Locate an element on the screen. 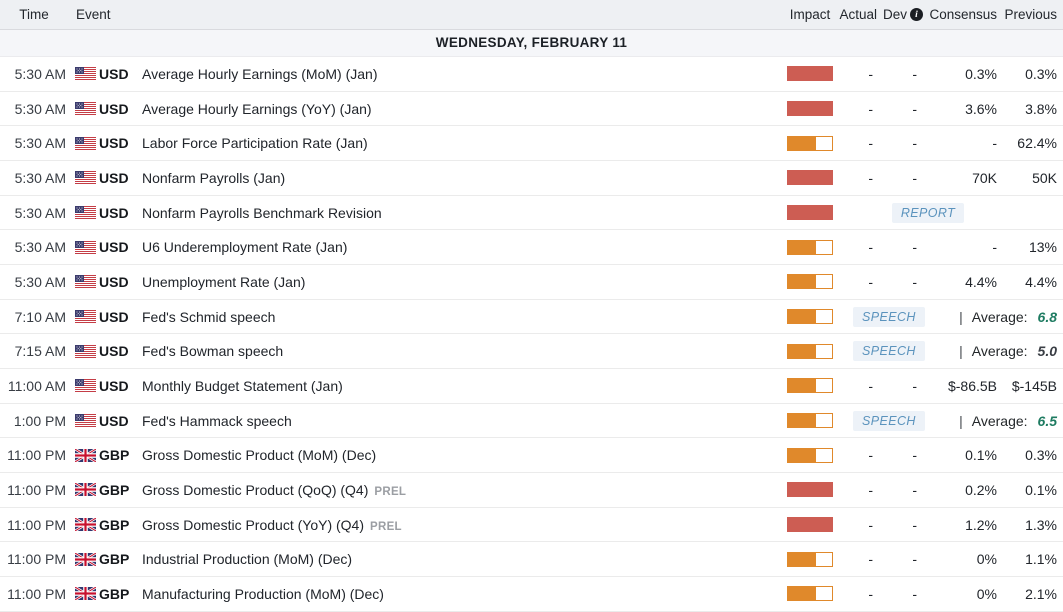  event-title: Gross Domestic Product (MoM) (Dec) is located at coordinates (259, 455).